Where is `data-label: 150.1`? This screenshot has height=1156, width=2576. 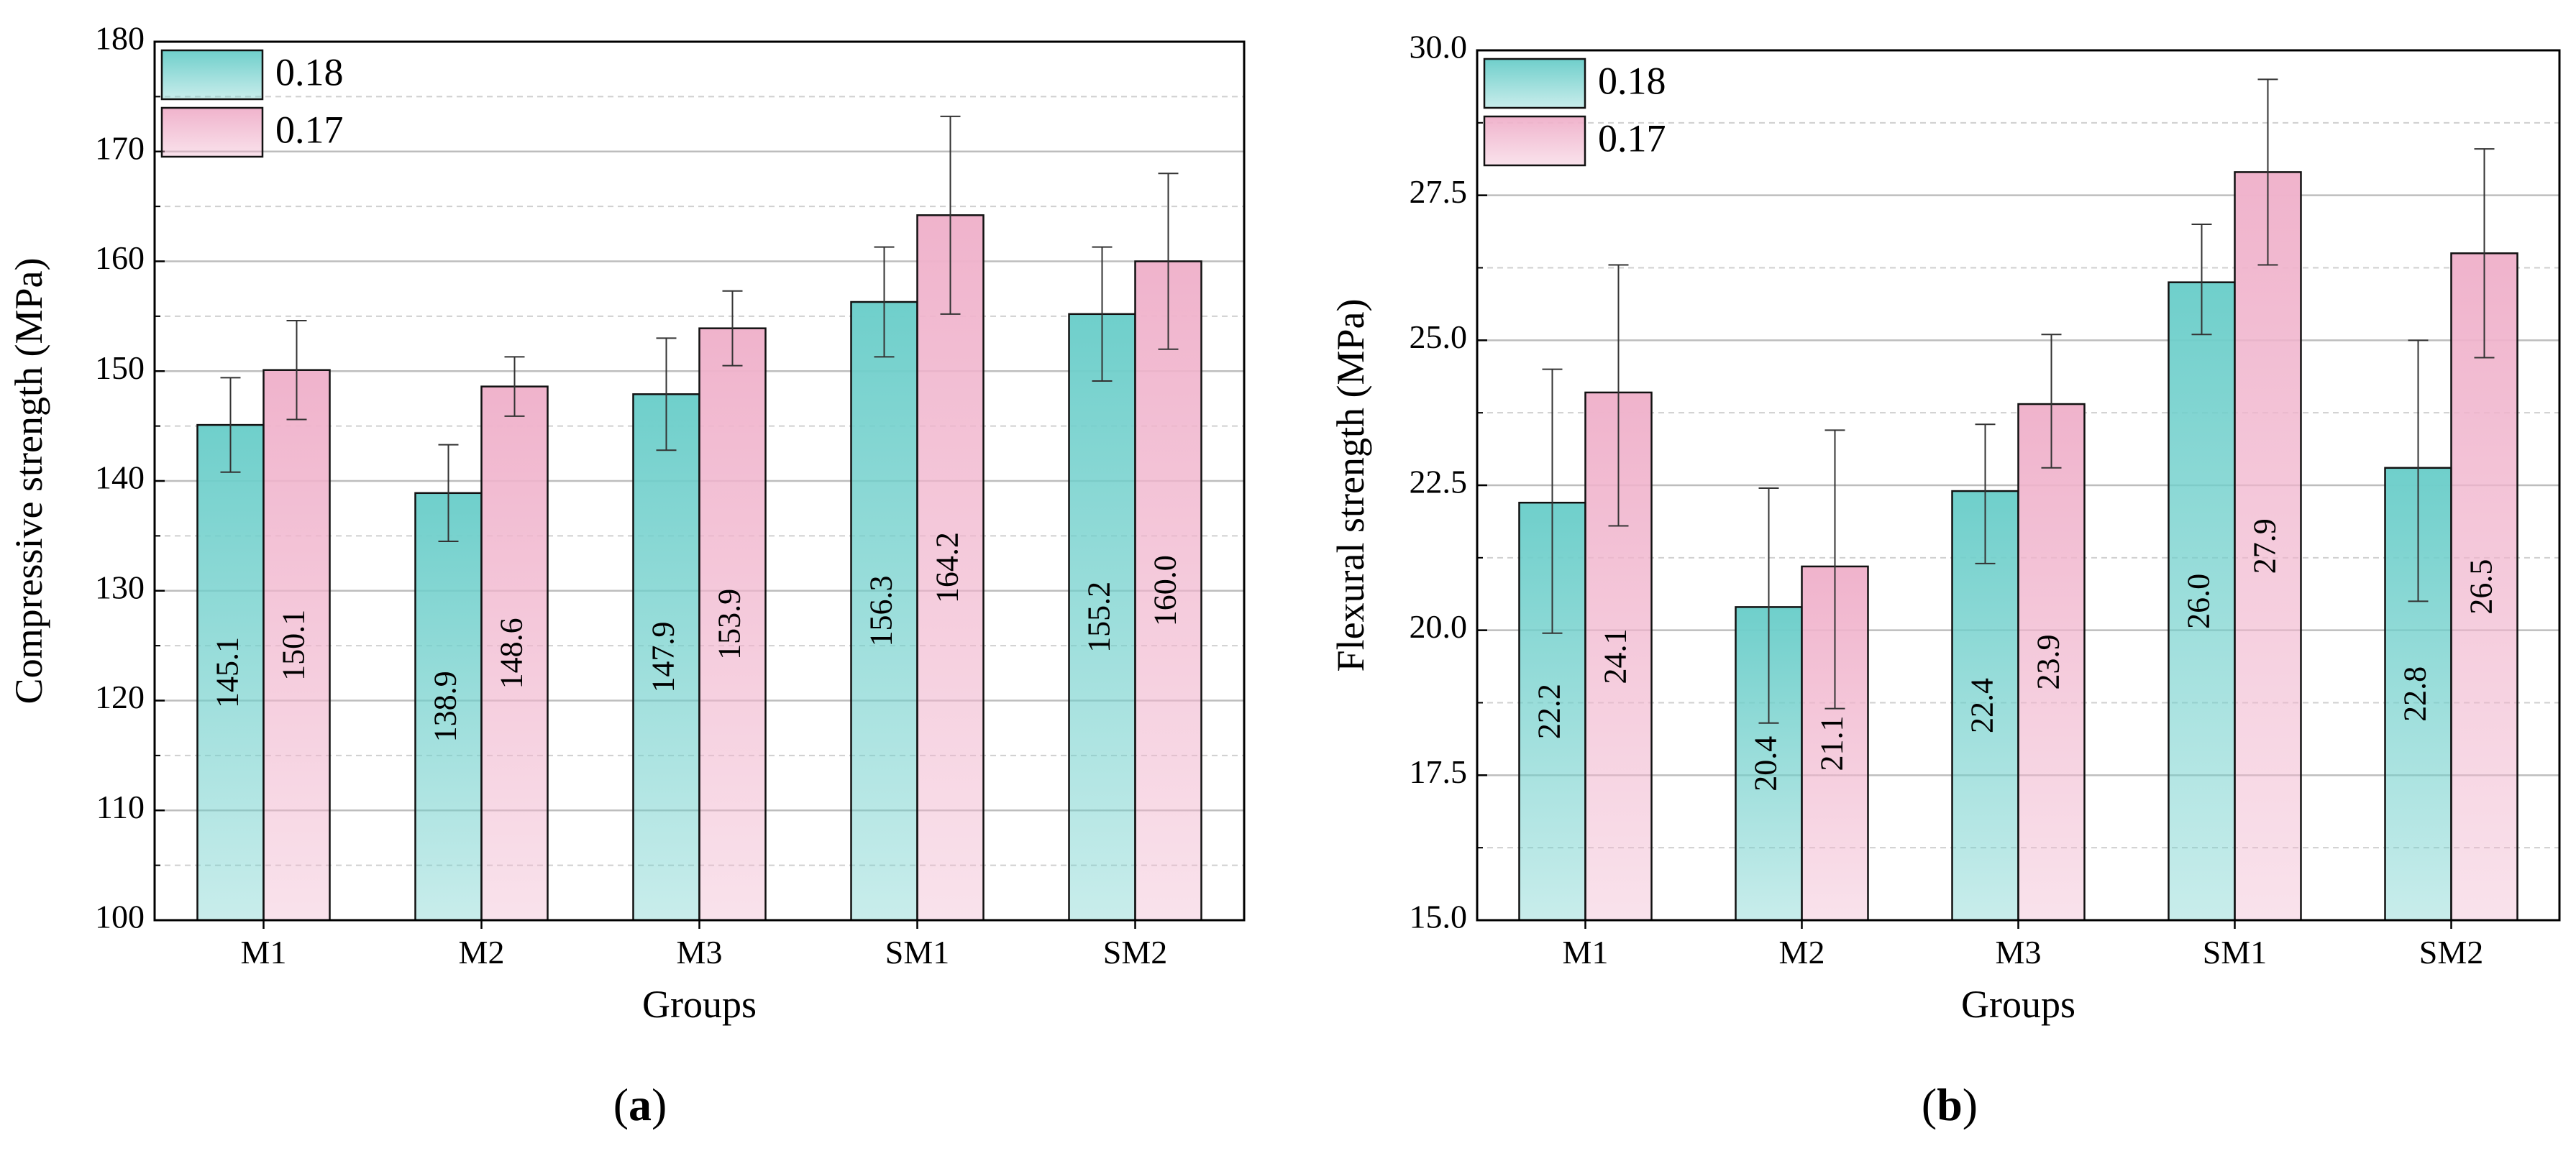
data-label: 150.1 is located at coordinates (293, 645).